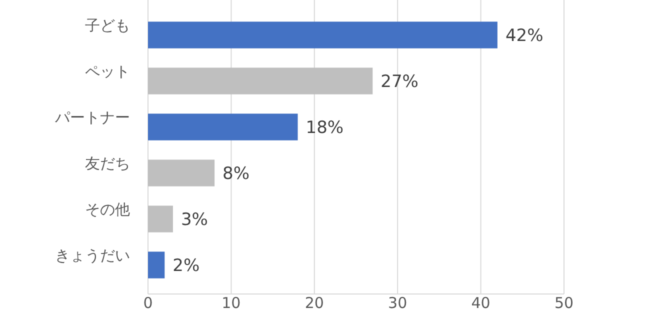  What do you see at coordinates (314, 303) in the screenshot?
I see `x-tick-label: 20` at bounding box center [314, 303].